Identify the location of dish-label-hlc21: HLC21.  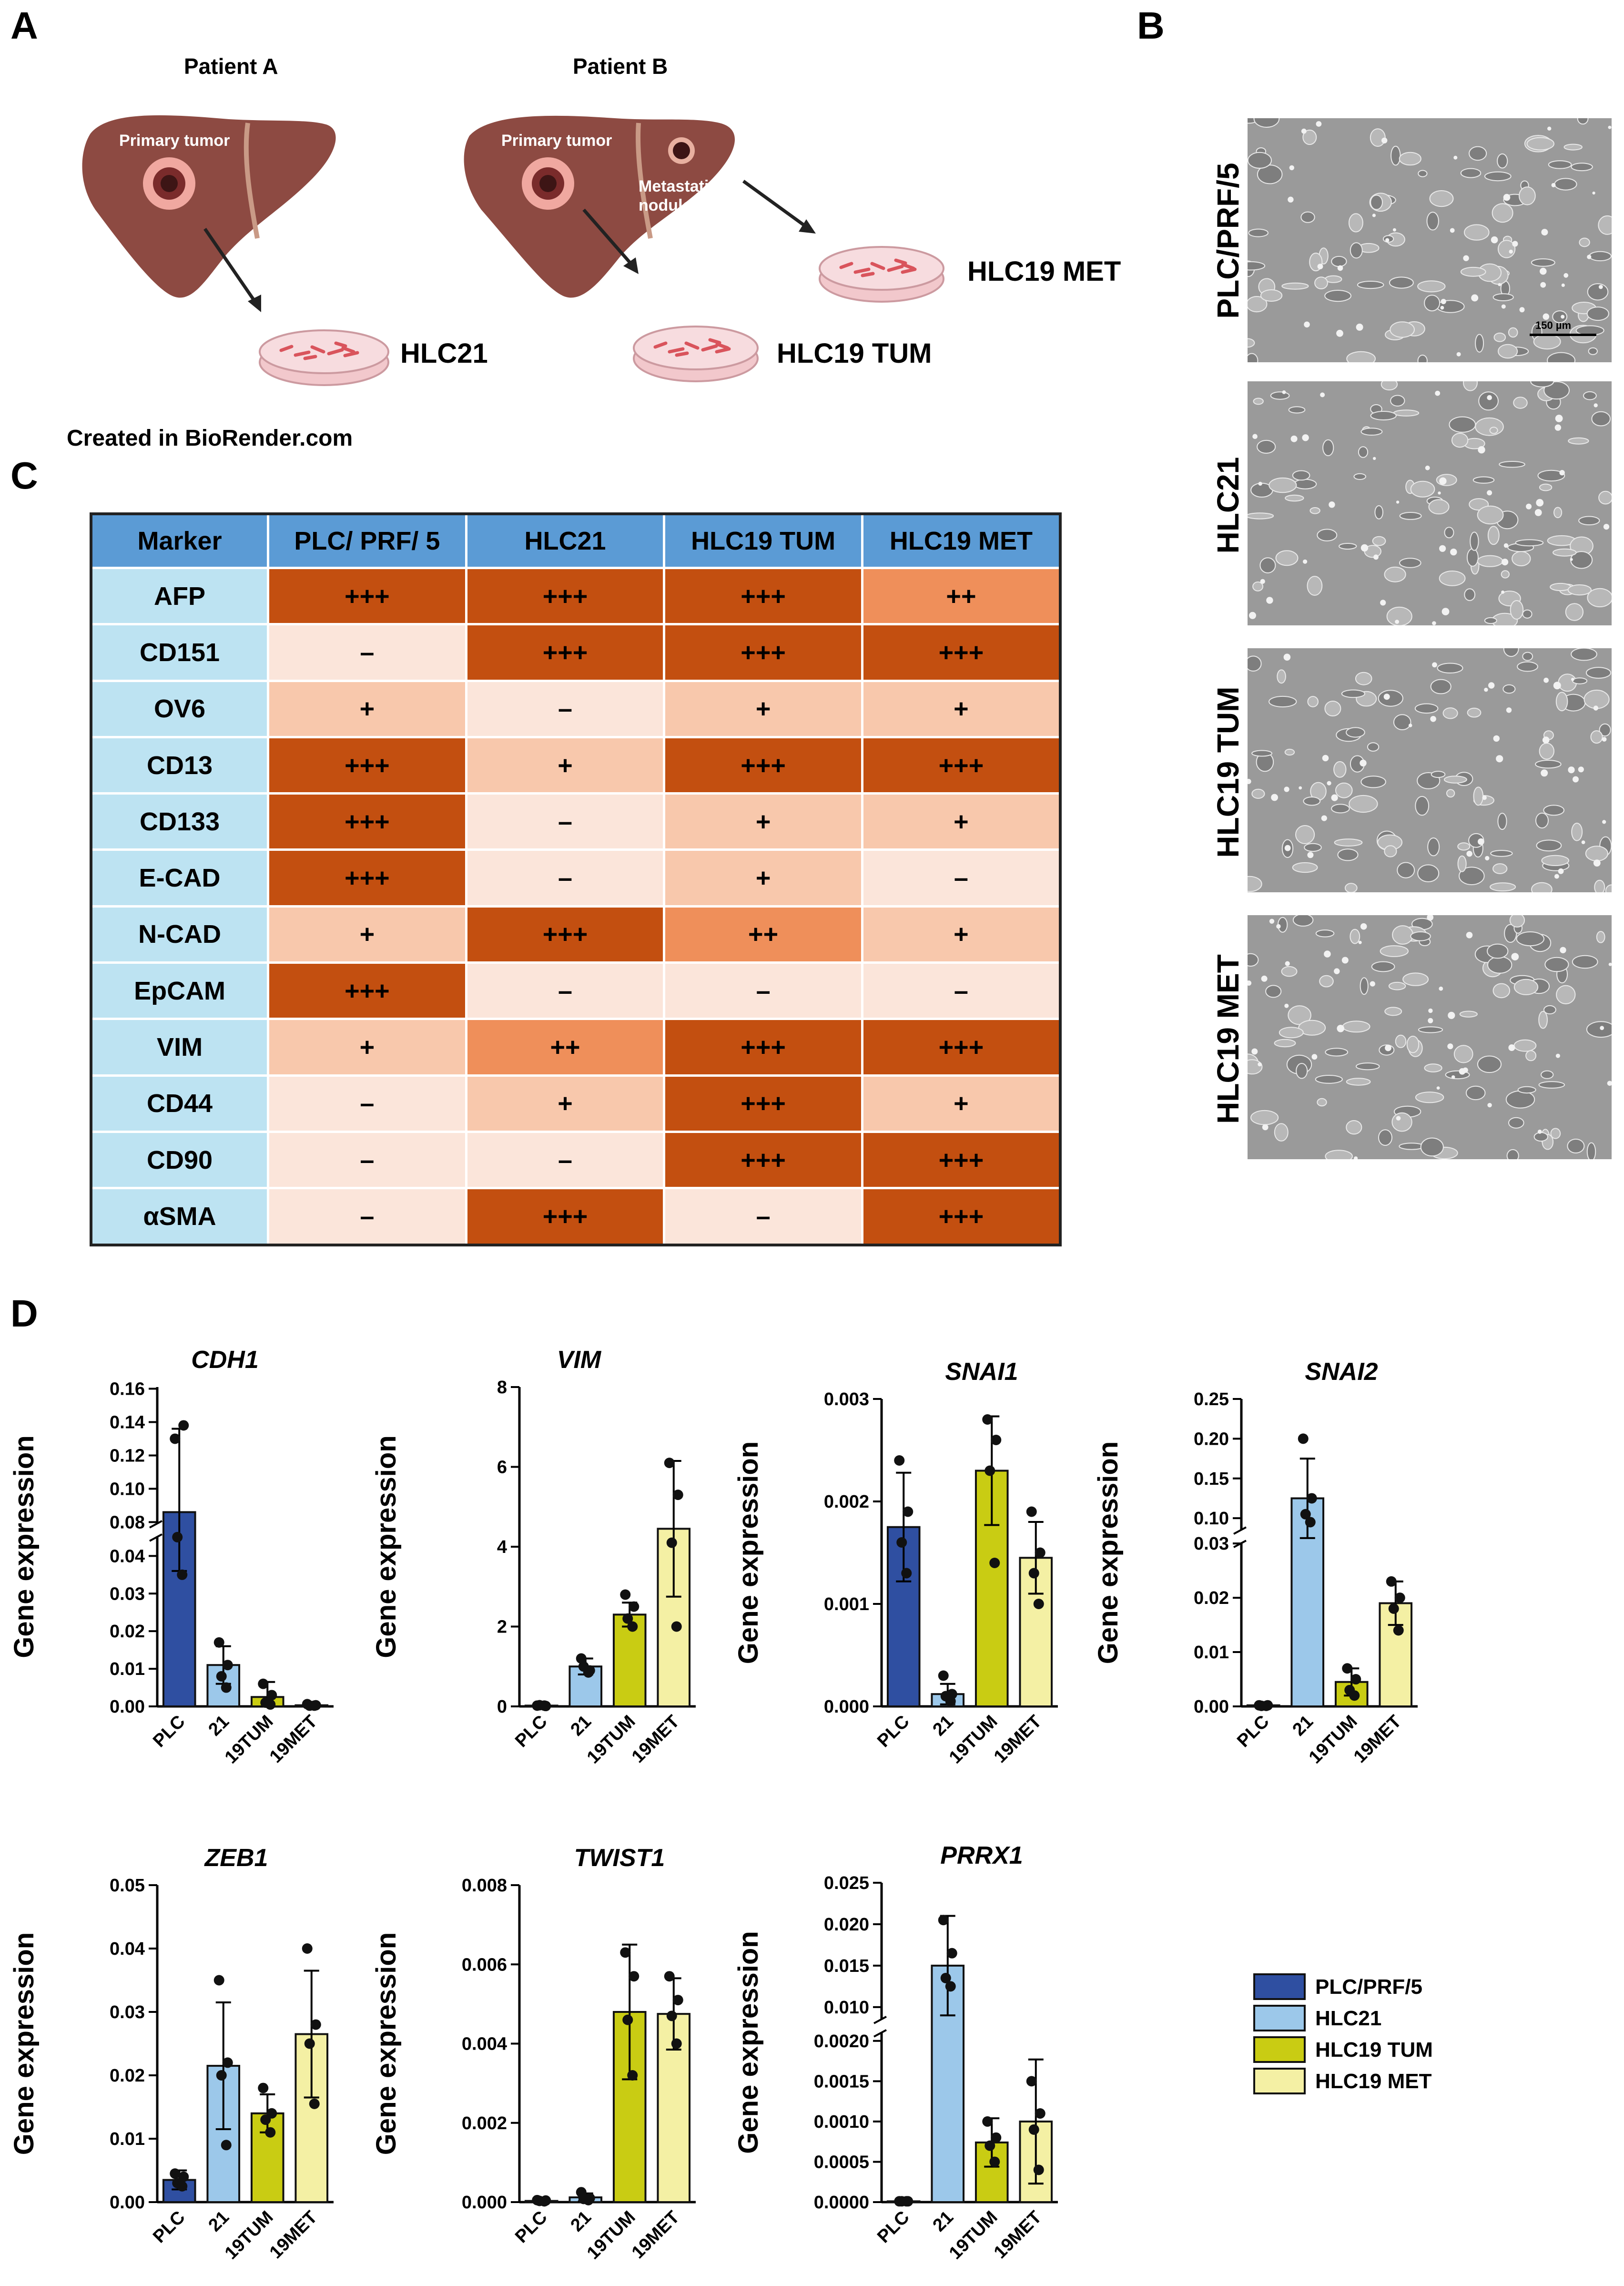
(444, 353).